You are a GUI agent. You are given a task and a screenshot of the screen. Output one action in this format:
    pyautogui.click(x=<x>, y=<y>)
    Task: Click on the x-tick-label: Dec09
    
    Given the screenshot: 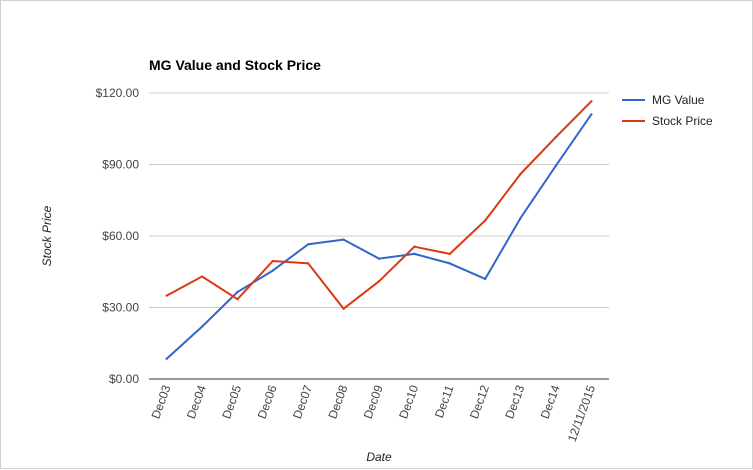 What is the action you would take?
    pyautogui.click(x=373, y=402)
    